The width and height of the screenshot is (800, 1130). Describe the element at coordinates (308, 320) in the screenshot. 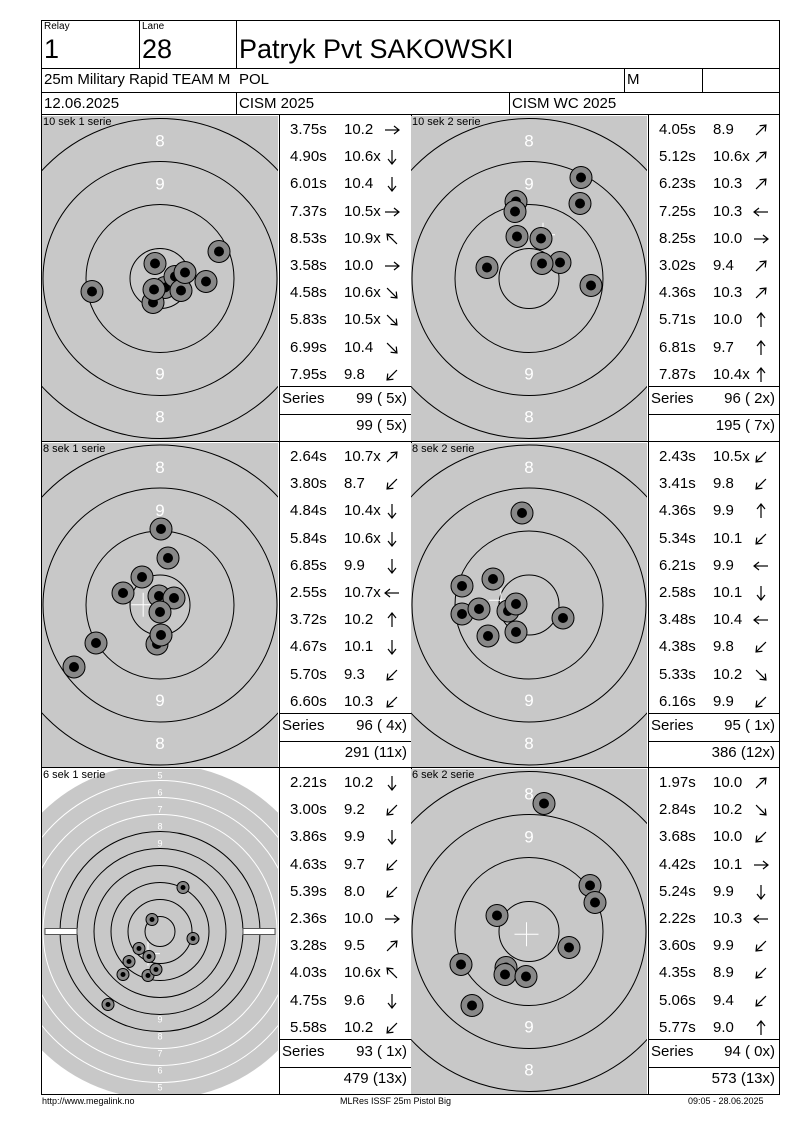

I see `shot-time: 5.83s` at that location.